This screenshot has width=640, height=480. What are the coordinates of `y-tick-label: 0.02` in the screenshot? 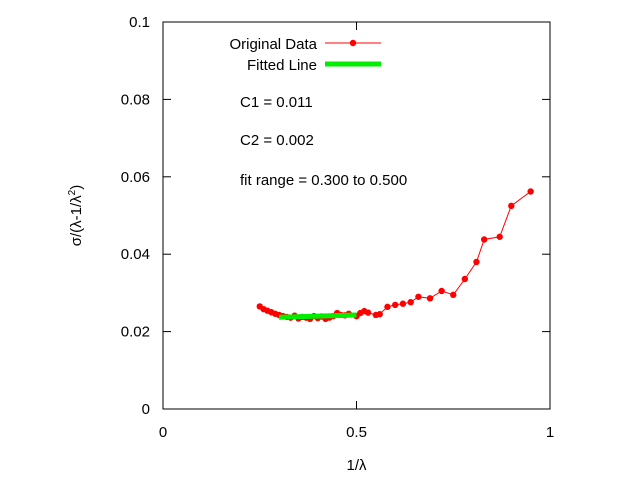 It's located at (135, 332).